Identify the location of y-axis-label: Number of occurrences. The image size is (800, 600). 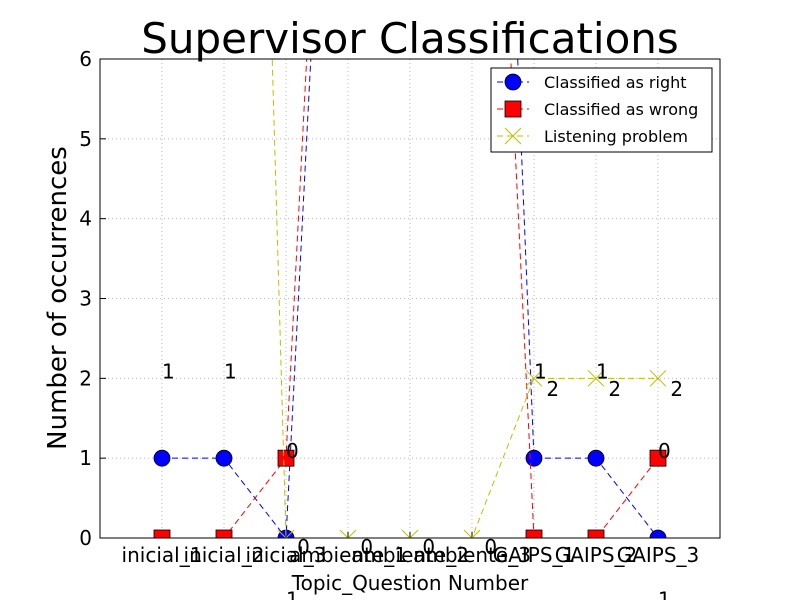
(58, 298).